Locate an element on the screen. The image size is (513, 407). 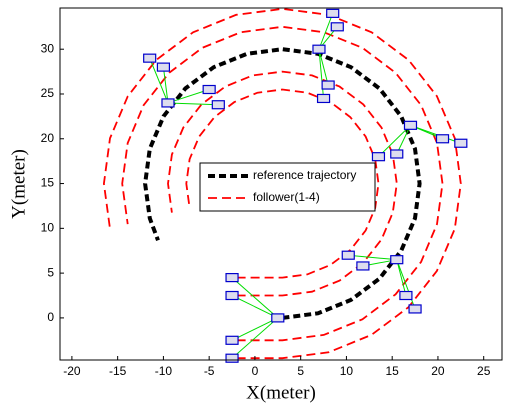
x-tick-label: 5 is located at coordinates (300, 371).